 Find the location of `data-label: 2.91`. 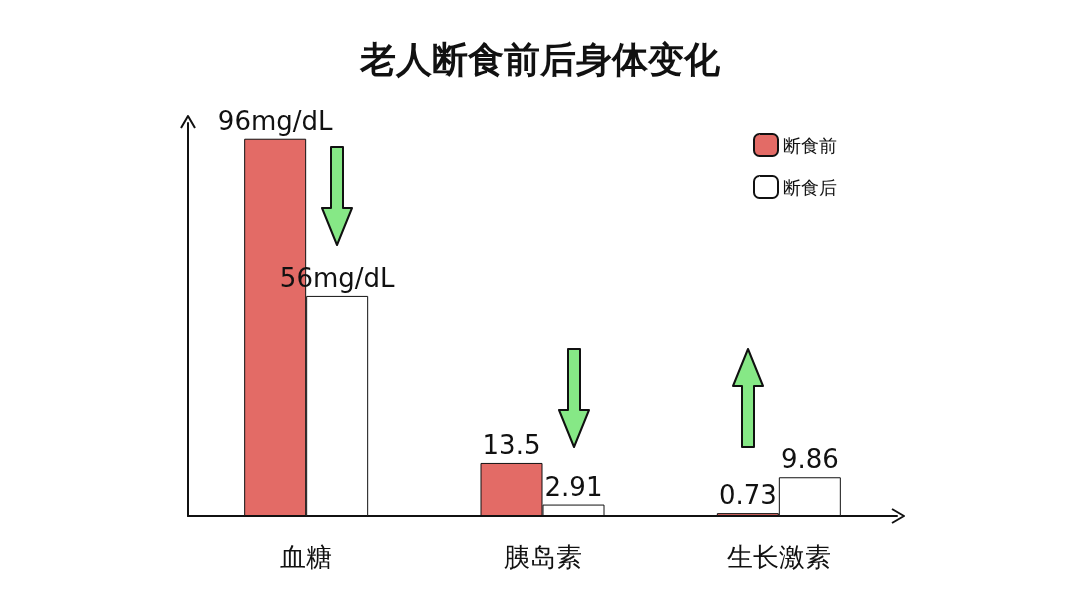

data-label: 2.91 is located at coordinates (573, 486).